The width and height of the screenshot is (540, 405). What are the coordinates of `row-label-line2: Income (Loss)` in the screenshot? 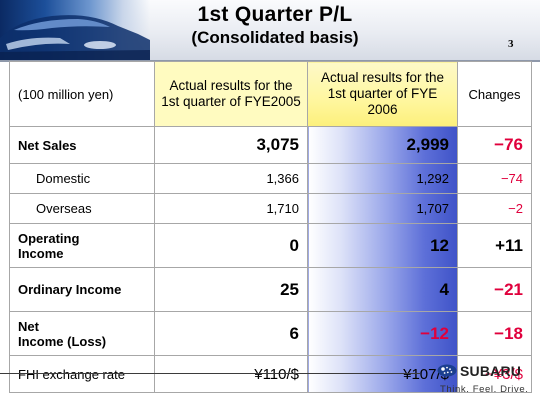 It's located at (62, 341).